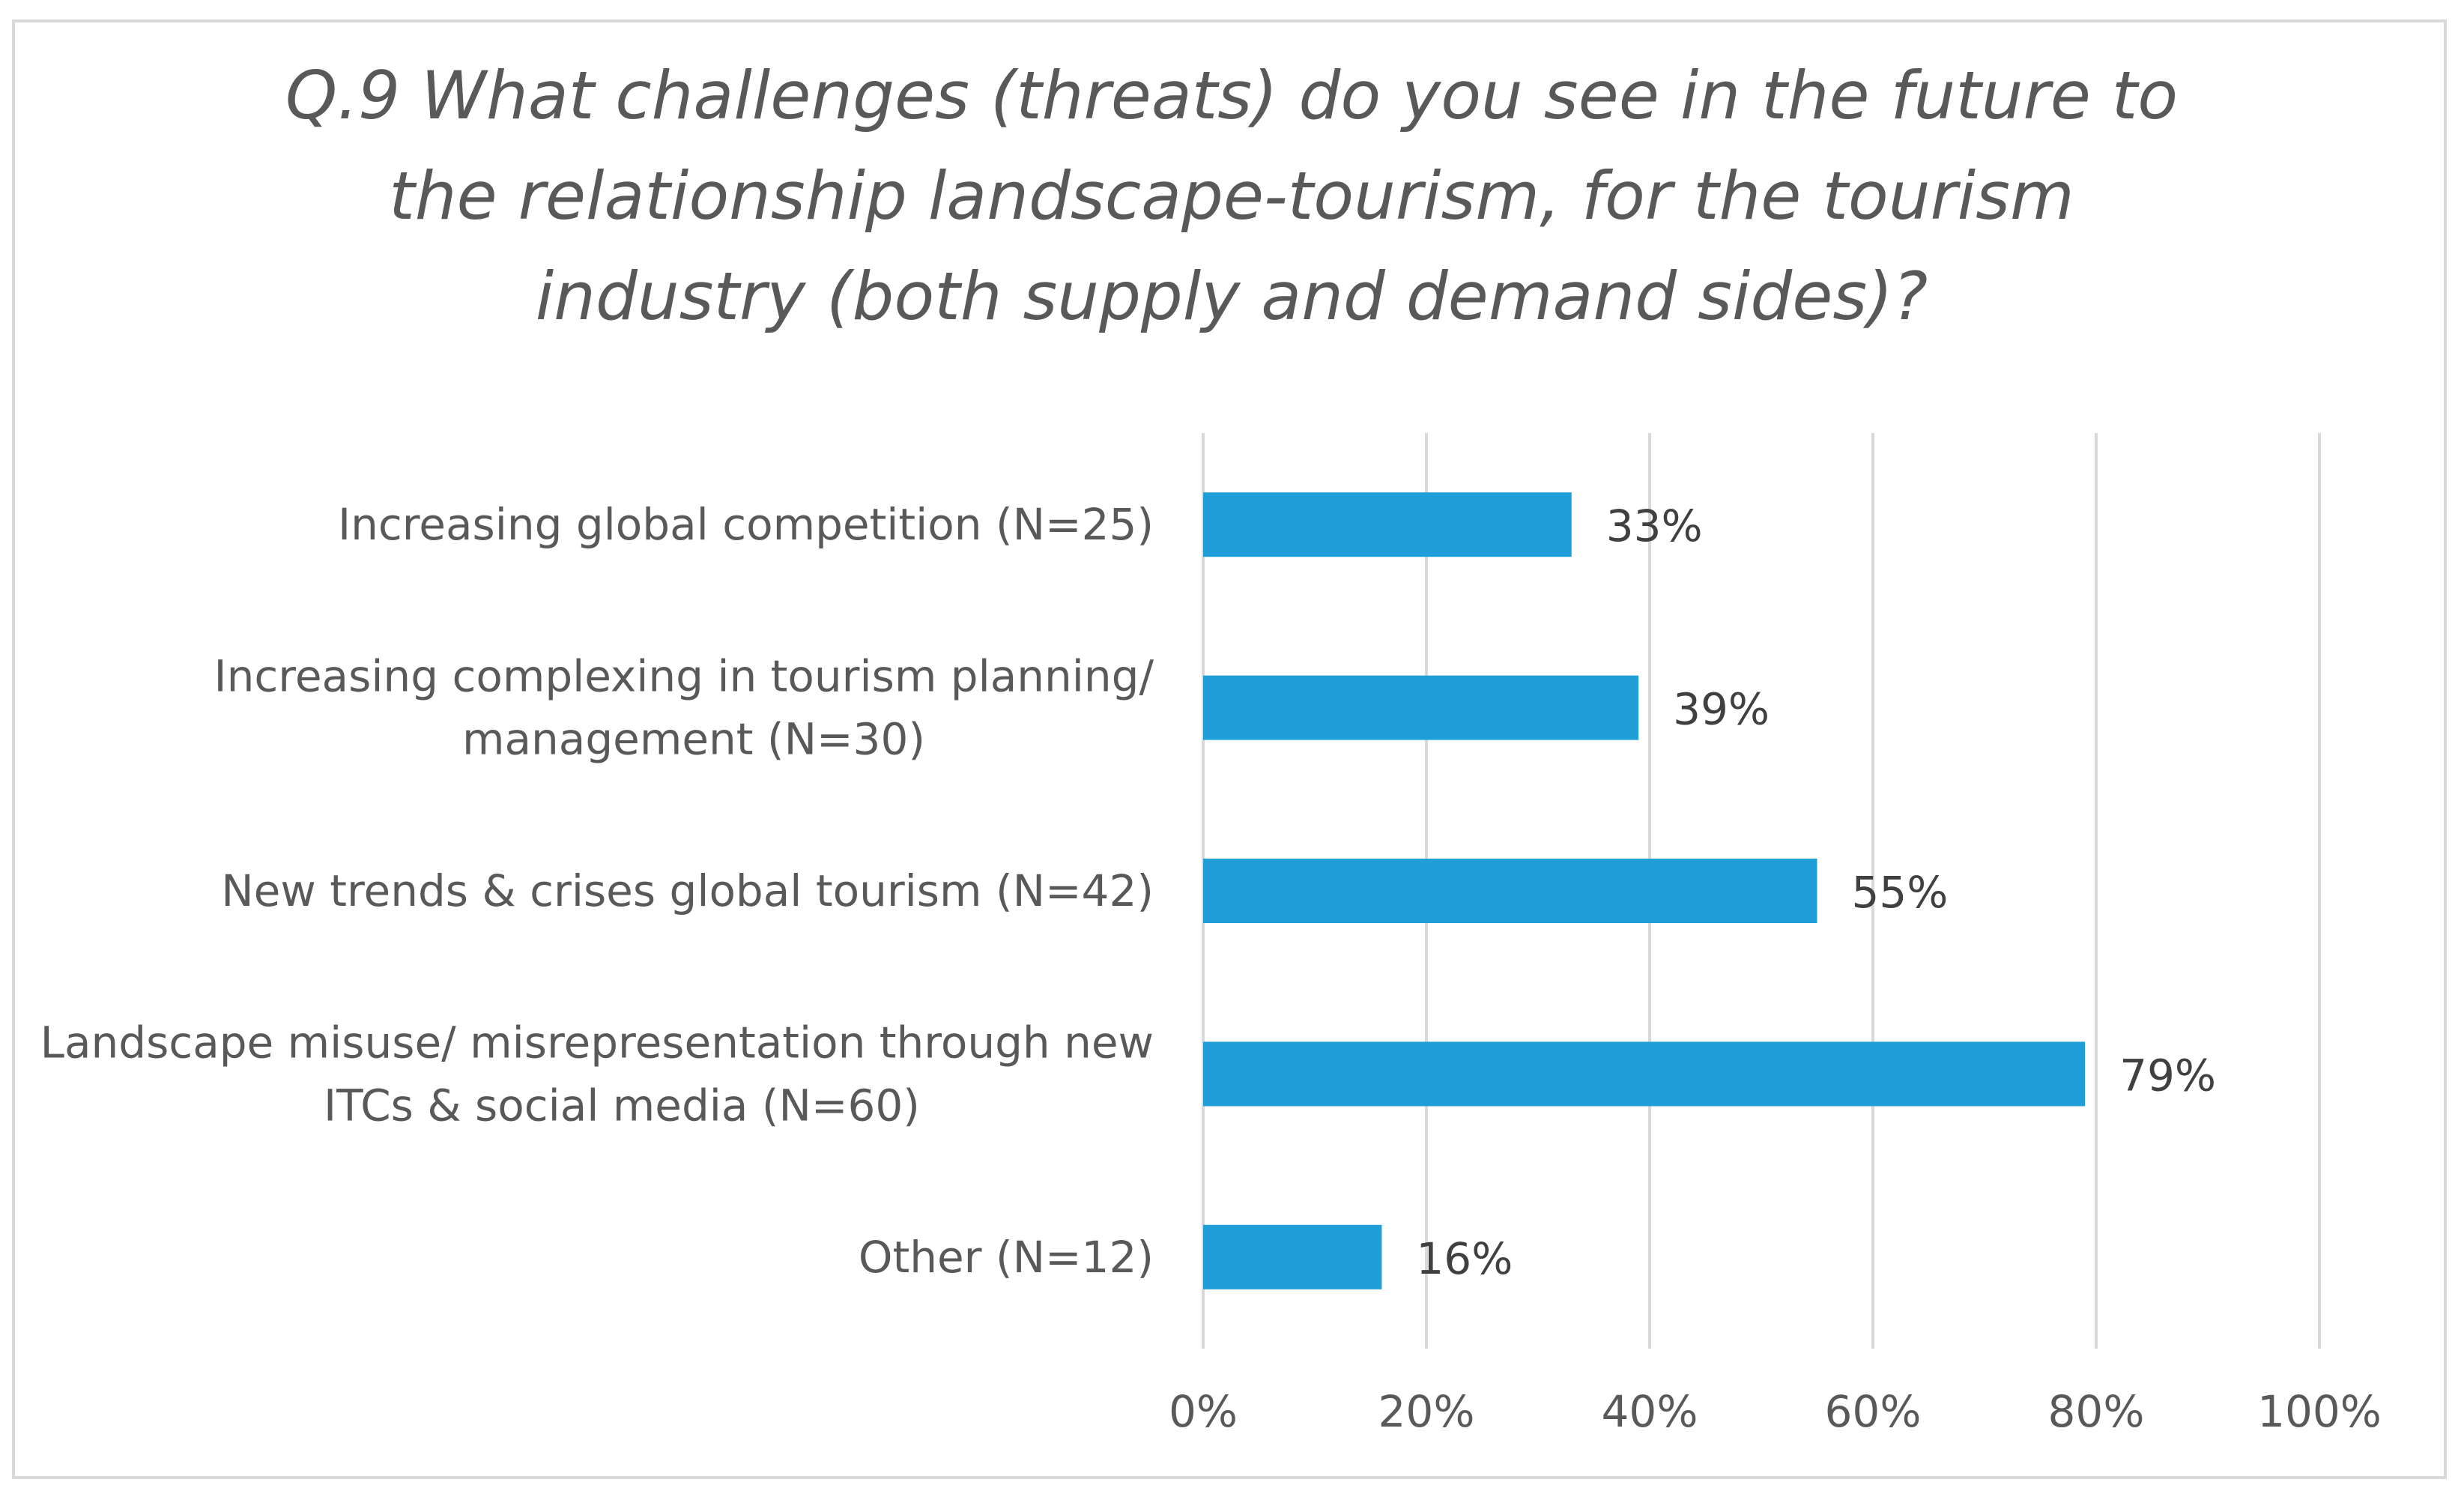 This screenshot has height=1494, width=2464. I want to click on category-label: Other (N=12), so click(1006, 1257).